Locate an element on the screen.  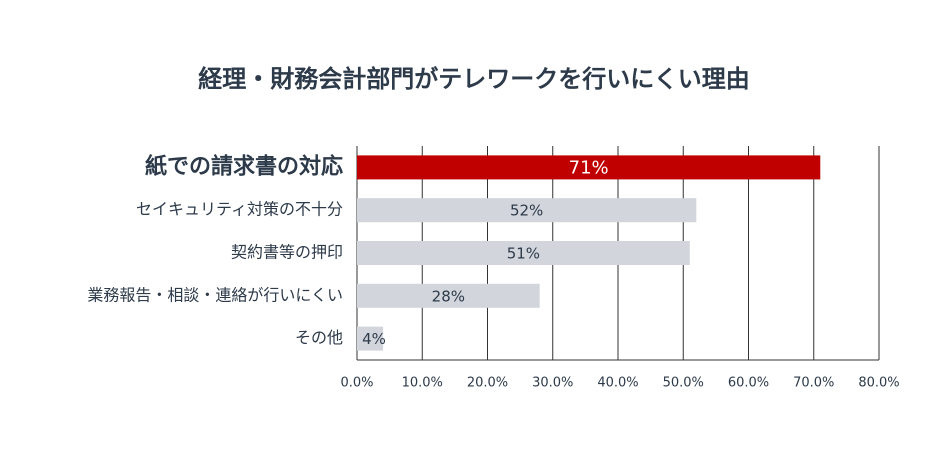
x-tick-label: 70.0% is located at coordinates (813, 383).